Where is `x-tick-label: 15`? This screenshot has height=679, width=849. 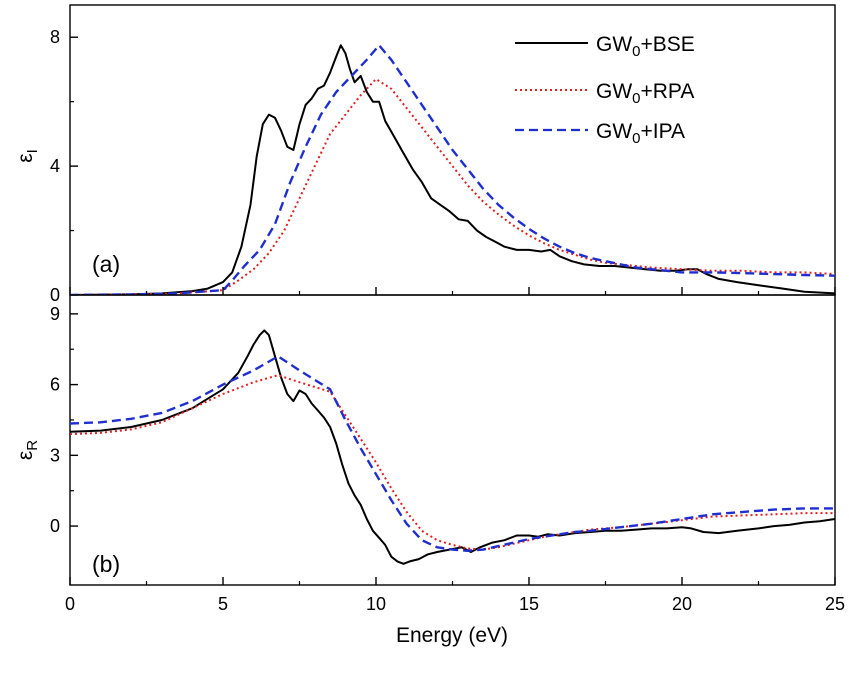 x-tick-label: 15 is located at coordinates (529, 604).